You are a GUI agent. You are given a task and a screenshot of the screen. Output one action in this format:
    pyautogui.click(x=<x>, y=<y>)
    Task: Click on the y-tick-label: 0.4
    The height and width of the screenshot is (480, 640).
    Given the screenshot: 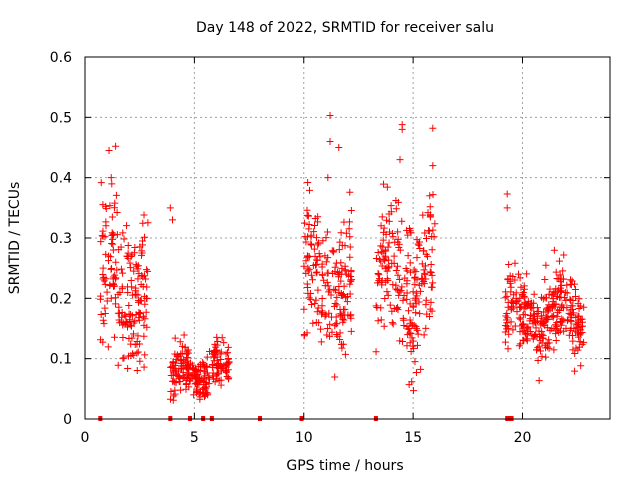 What is the action you would take?
    pyautogui.click(x=61, y=179)
    